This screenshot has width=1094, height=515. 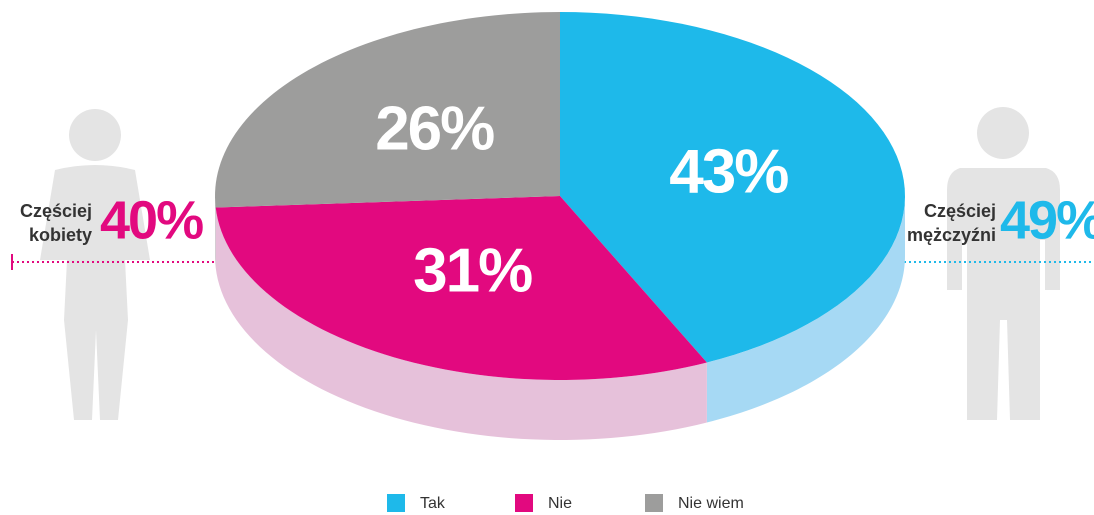 What do you see at coordinates (560, 503) in the screenshot?
I see `legend-label: Nie` at bounding box center [560, 503].